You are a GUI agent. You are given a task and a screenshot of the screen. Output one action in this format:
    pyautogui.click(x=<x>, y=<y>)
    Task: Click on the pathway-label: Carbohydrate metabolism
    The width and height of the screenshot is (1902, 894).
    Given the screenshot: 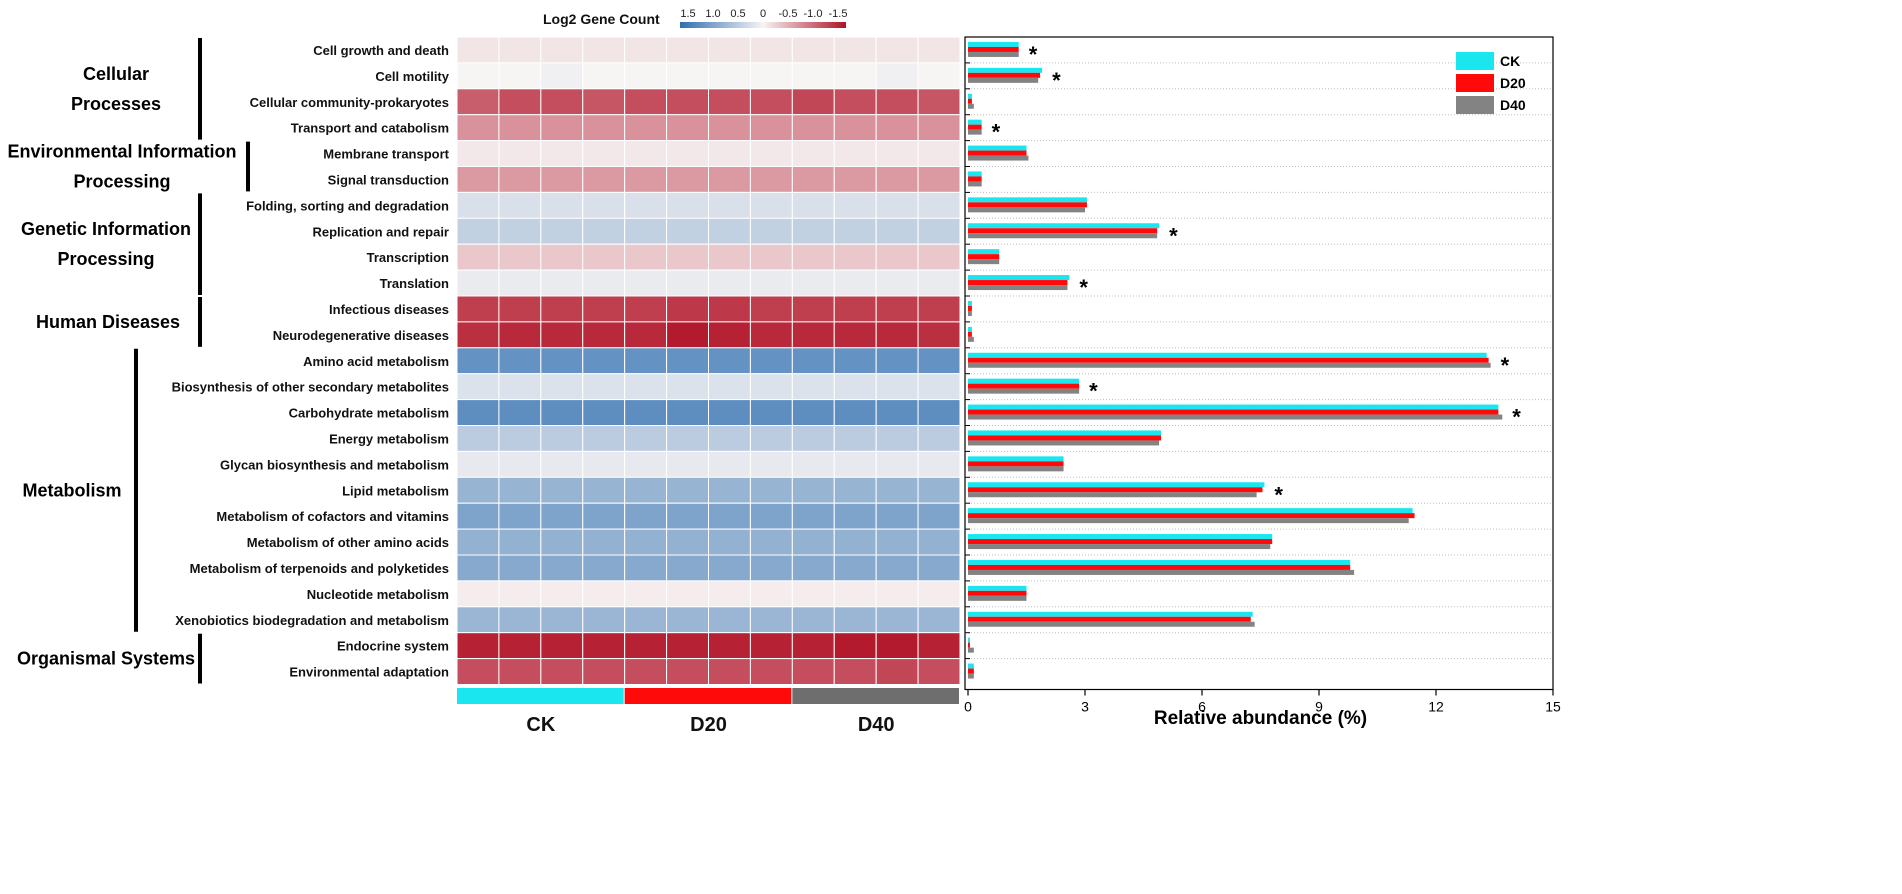 What is the action you would take?
    pyautogui.click(x=369, y=413)
    